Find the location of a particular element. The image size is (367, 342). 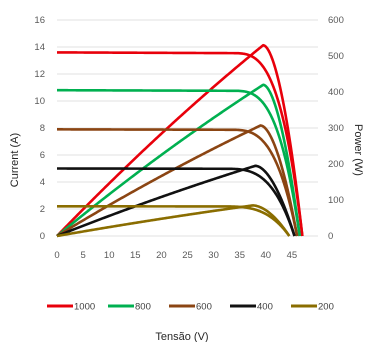

legend-label-800: 800 is located at coordinates (143, 307).